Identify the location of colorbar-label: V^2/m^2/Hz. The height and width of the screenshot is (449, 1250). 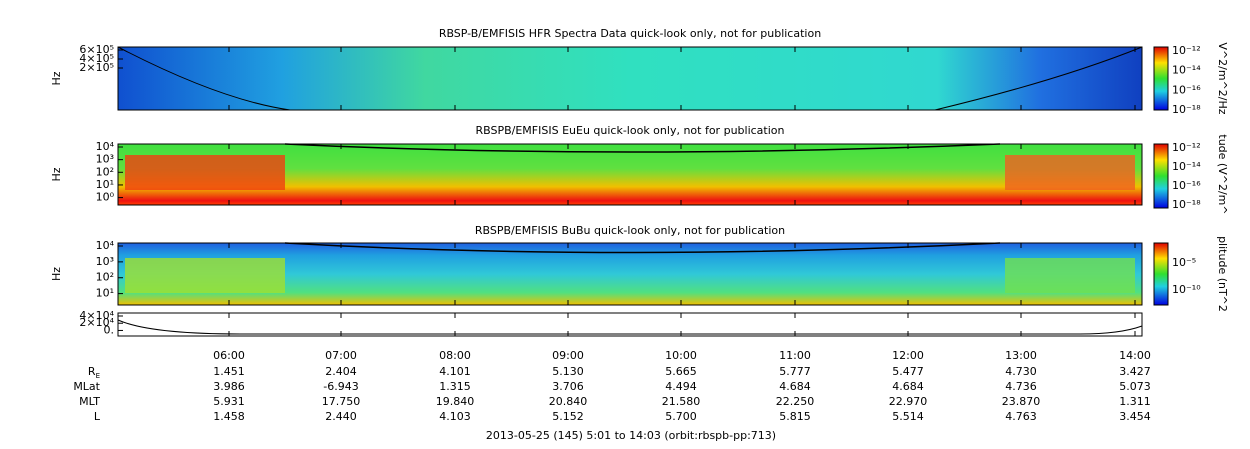
(1222, 78).